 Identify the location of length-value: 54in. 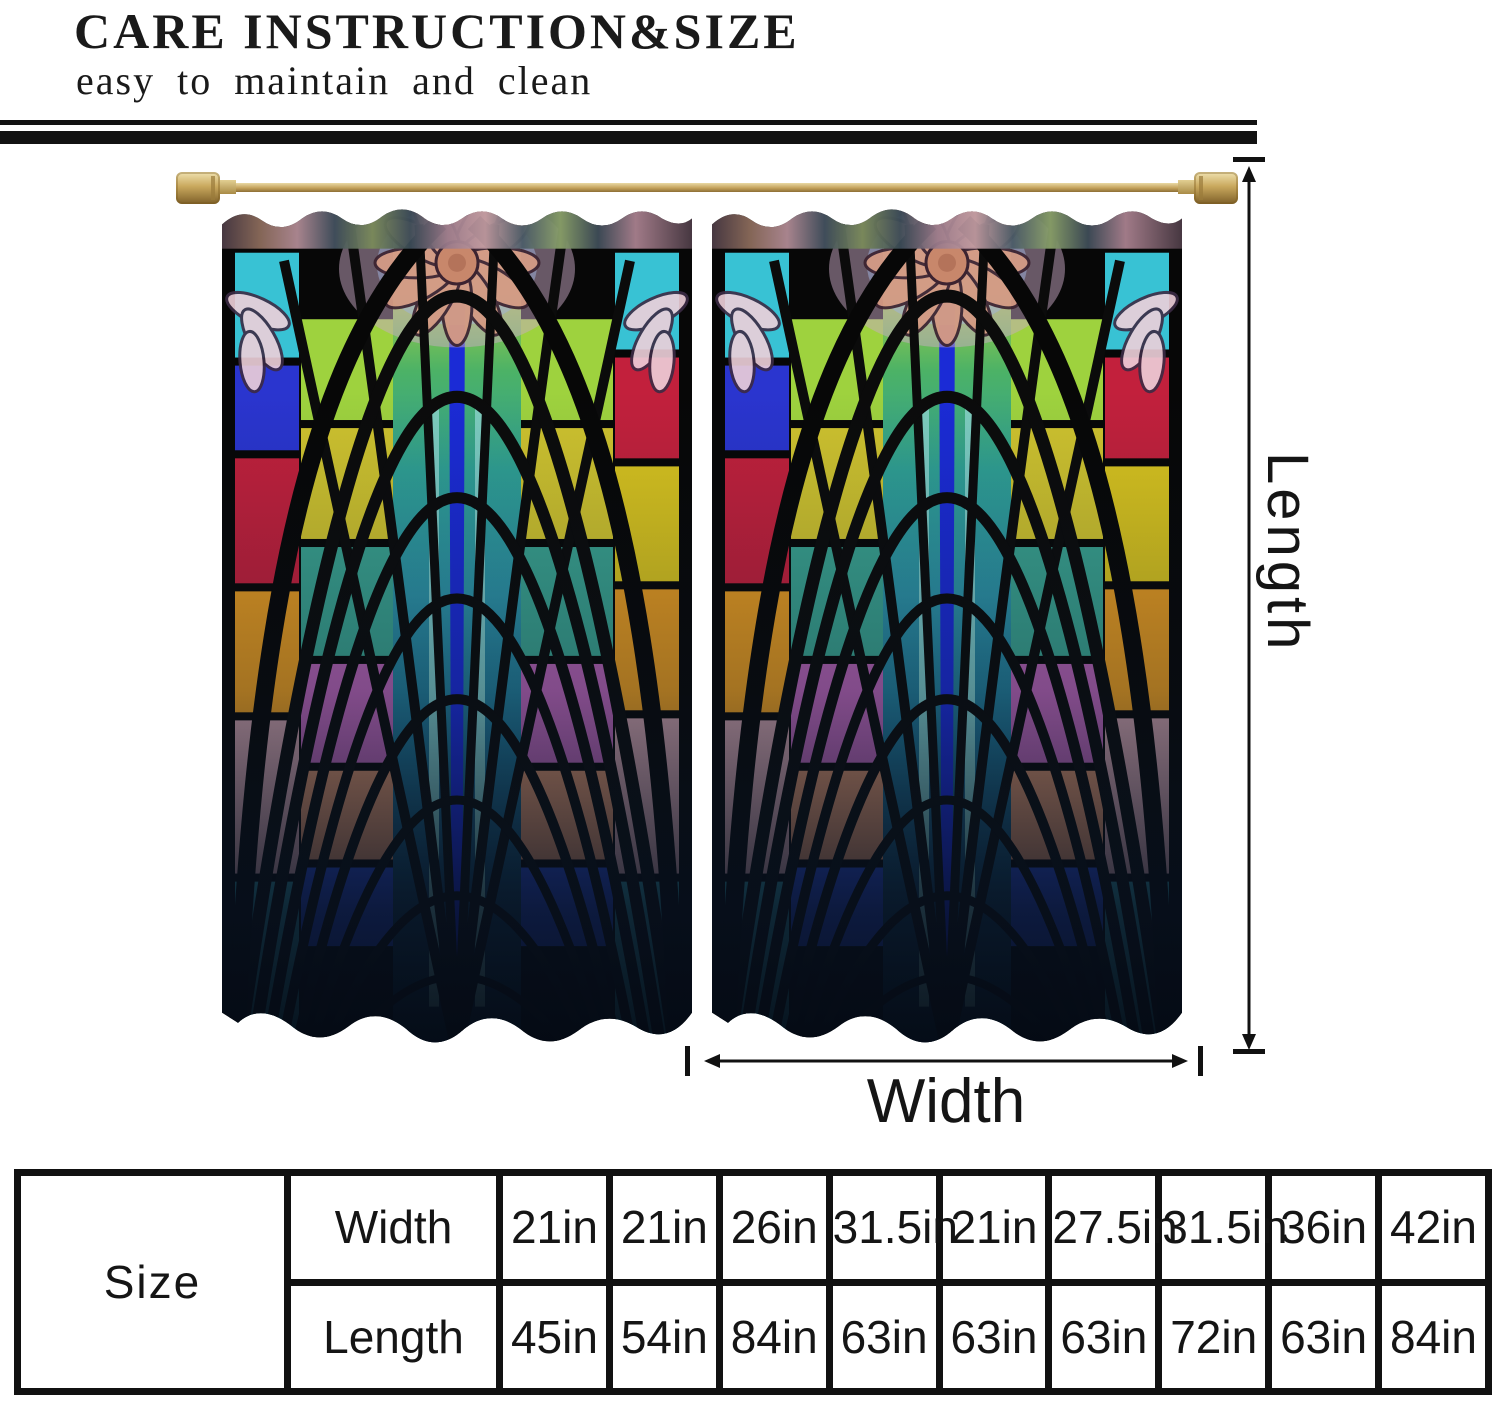
(664, 1336).